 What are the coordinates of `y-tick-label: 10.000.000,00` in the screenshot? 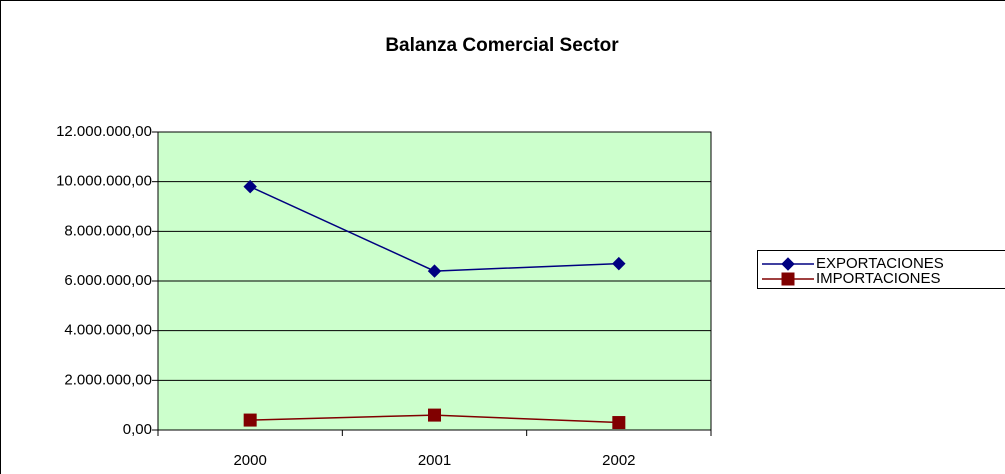 It's located at (104, 181).